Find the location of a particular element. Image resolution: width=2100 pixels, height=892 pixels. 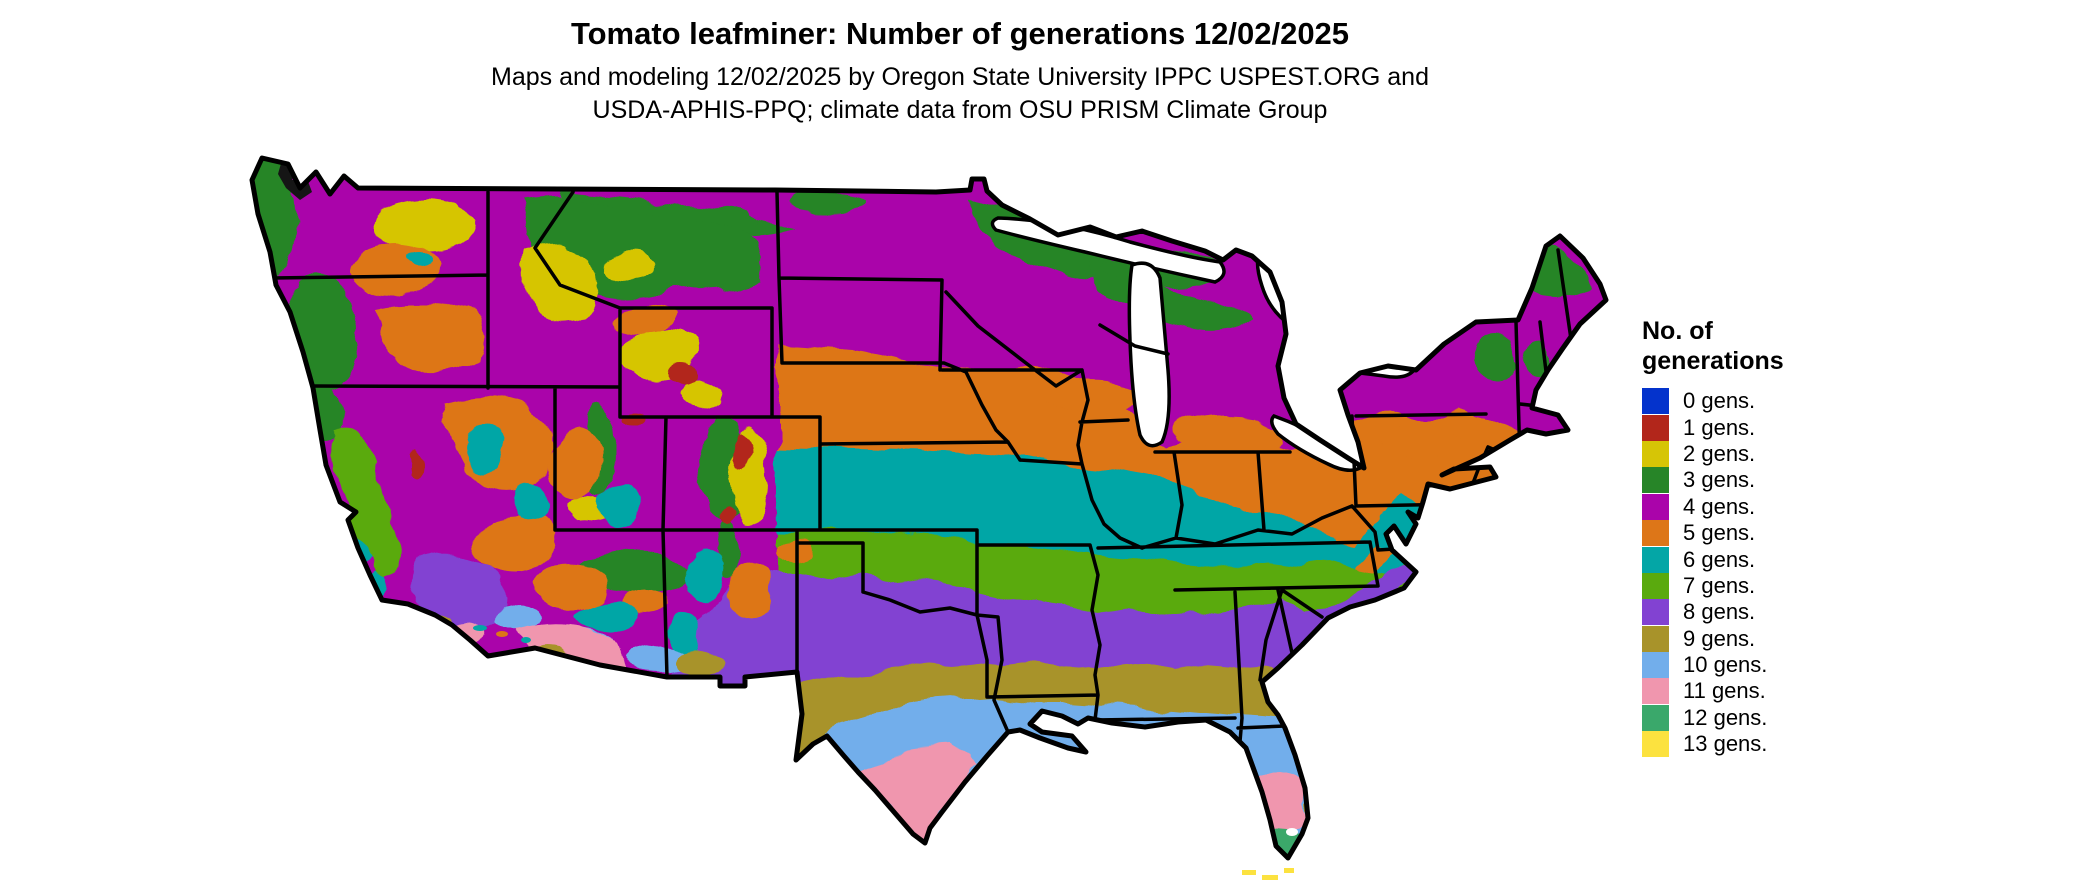

legend-row: 9 gens. is located at coordinates (1757, 638).